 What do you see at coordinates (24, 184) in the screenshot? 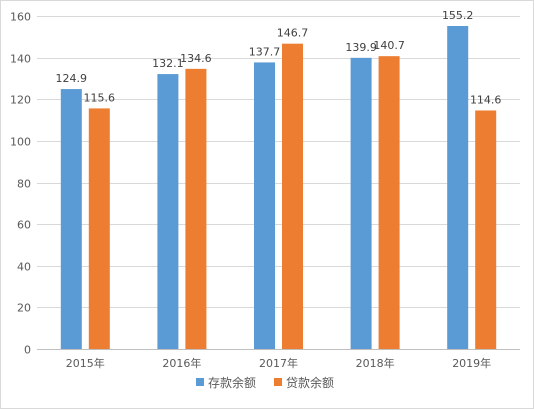
I see `y-tick-label: 80` at bounding box center [24, 184].